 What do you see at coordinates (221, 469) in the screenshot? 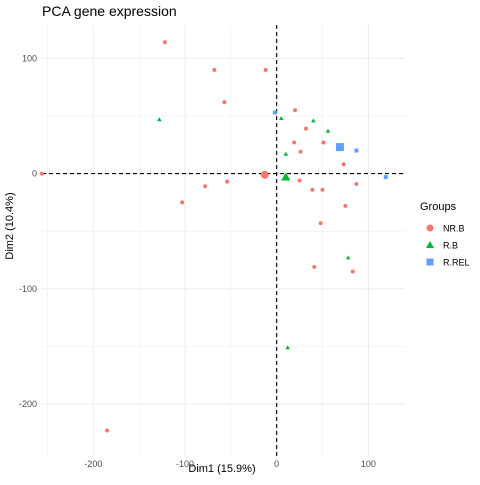
I see `x-axis-label: Dim1 (15.9%)` at bounding box center [221, 469].